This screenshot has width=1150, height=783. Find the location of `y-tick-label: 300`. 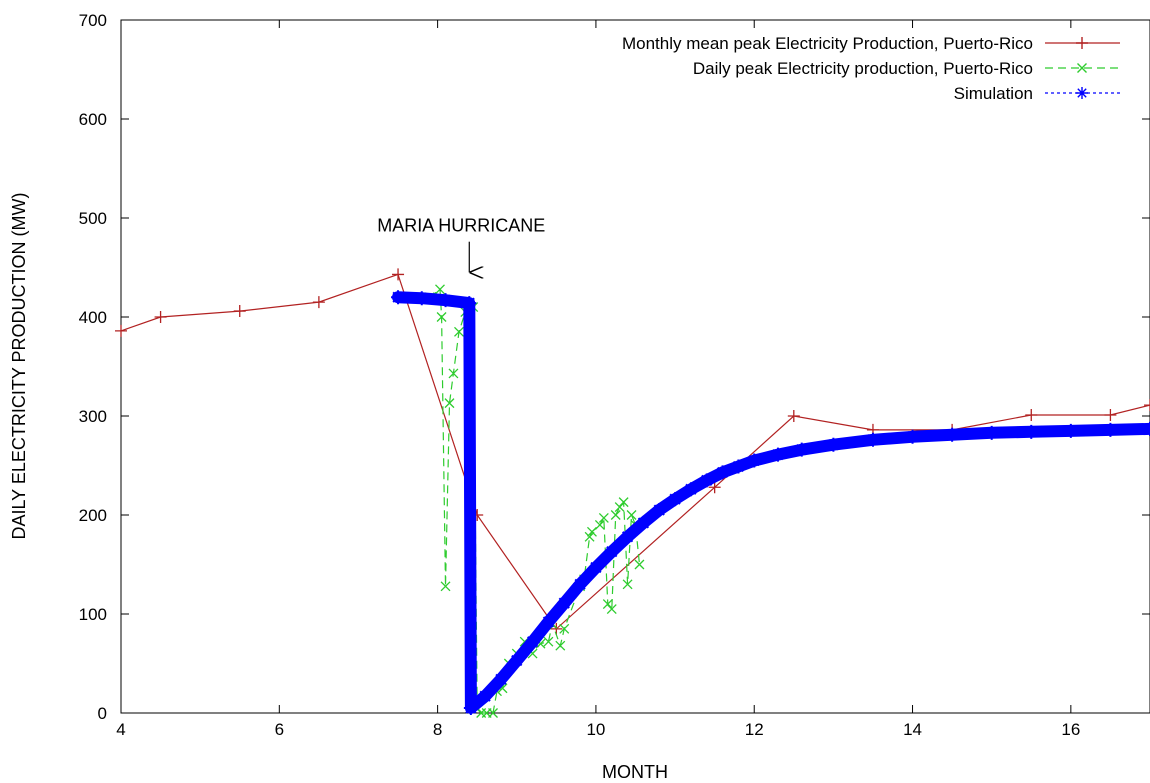

y-tick-label: 300 is located at coordinates (93, 416).